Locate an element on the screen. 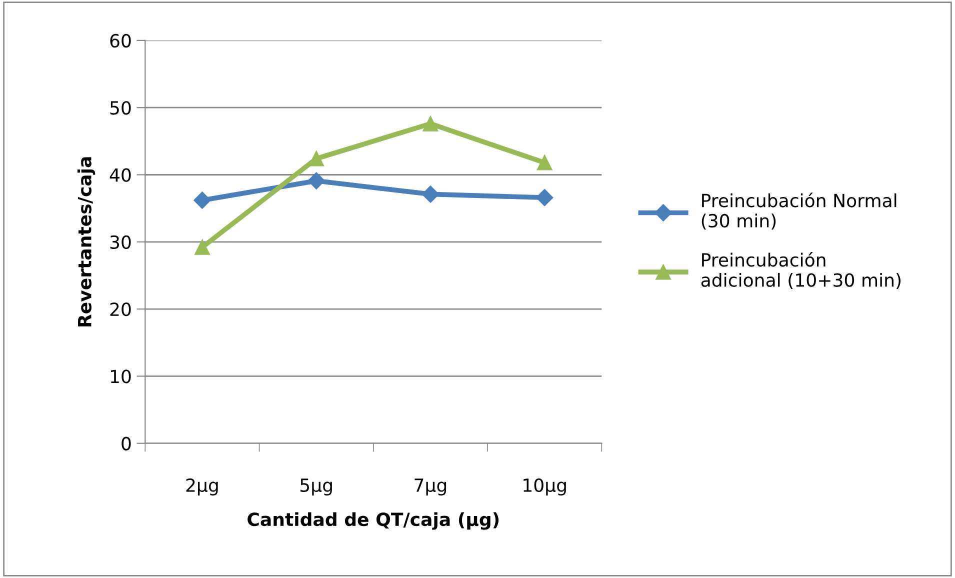 This screenshot has width=955, height=578. y-axis-title: Revertantes/caja is located at coordinates (86, 241).